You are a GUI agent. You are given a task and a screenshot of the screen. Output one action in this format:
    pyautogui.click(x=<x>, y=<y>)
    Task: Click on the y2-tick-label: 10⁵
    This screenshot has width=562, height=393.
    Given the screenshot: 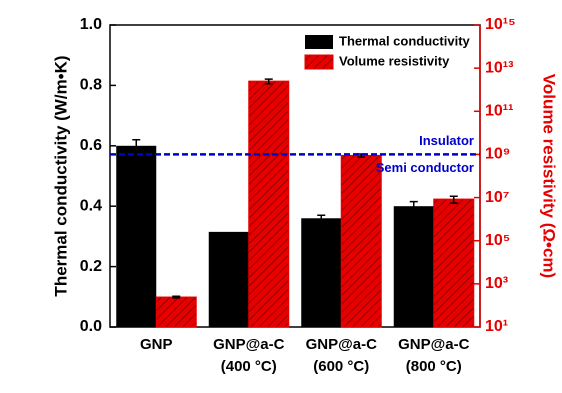 What is the action you would take?
    pyautogui.click(x=497, y=240)
    